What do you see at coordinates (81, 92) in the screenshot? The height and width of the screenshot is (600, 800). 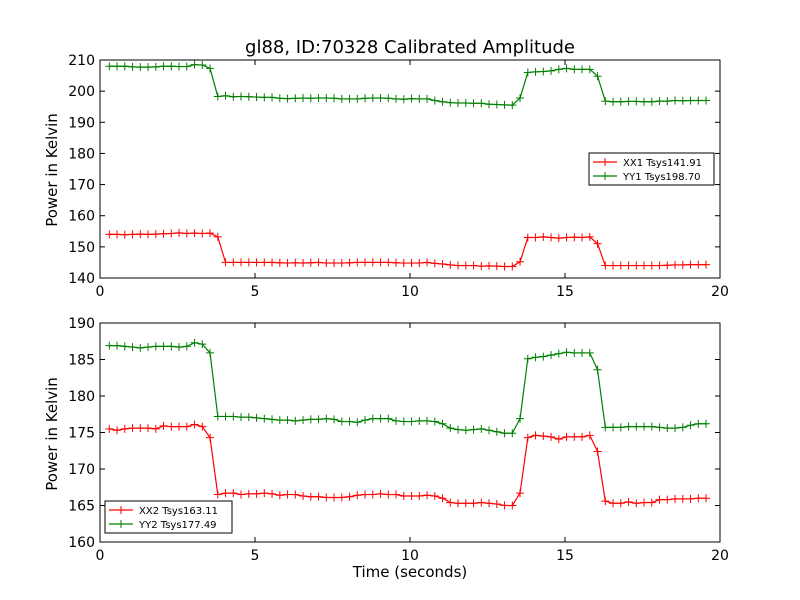 I see `top-y-tick-label: 200` at bounding box center [81, 92].